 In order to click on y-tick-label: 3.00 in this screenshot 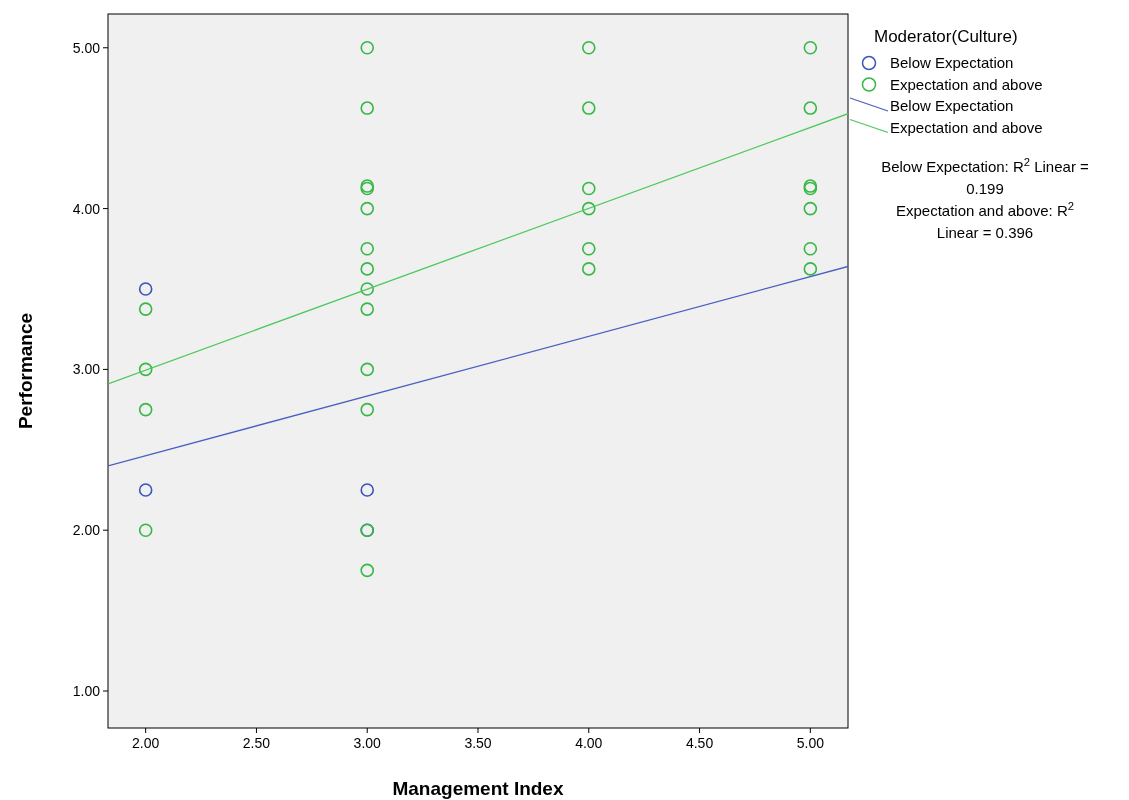, I will do `click(86, 369)`.